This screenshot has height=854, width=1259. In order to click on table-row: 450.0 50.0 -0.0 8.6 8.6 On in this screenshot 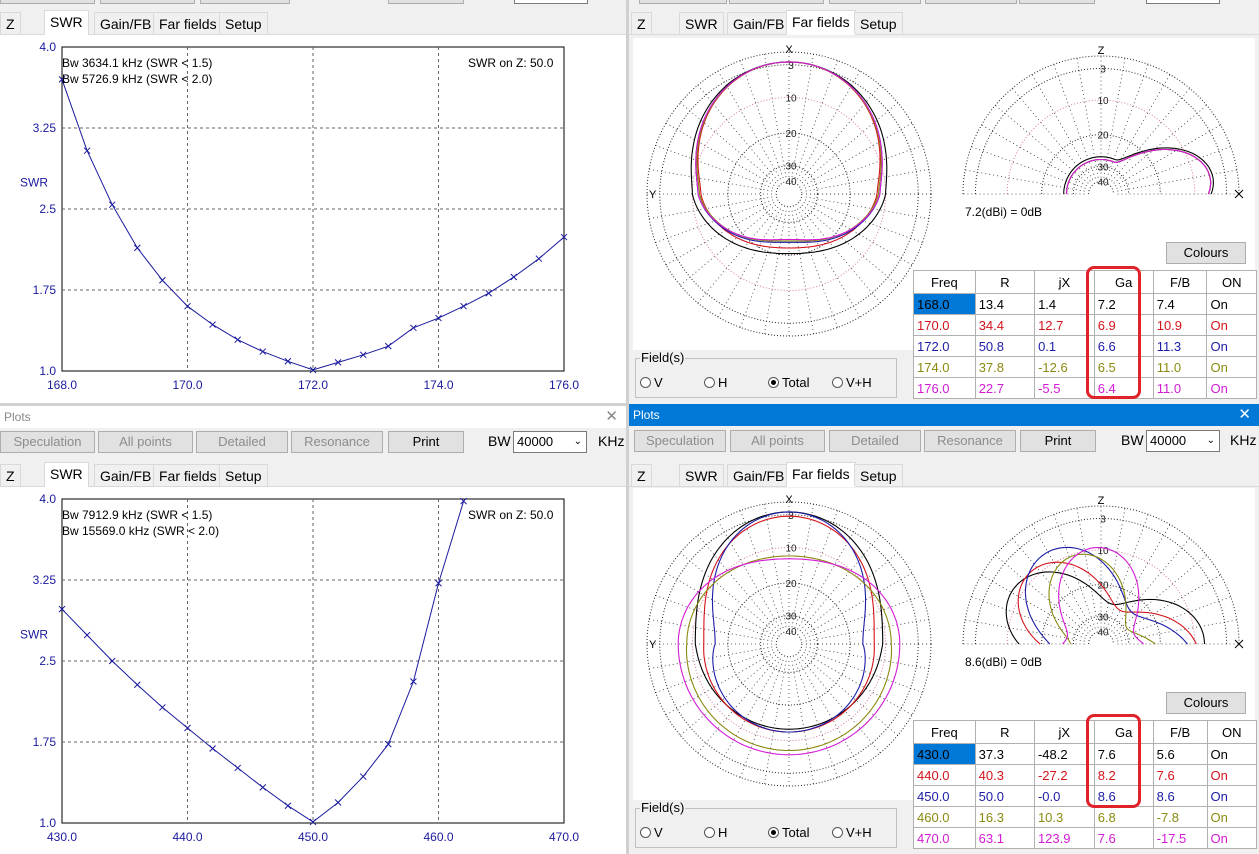, I will do `click(1085, 796)`.